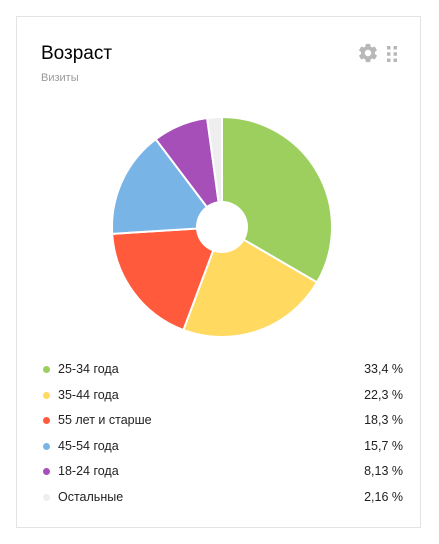  What do you see at coordinates (383, 394) in the screenshot?
I see `legend-value: 22,3 %` at bounding box center [383, 394].